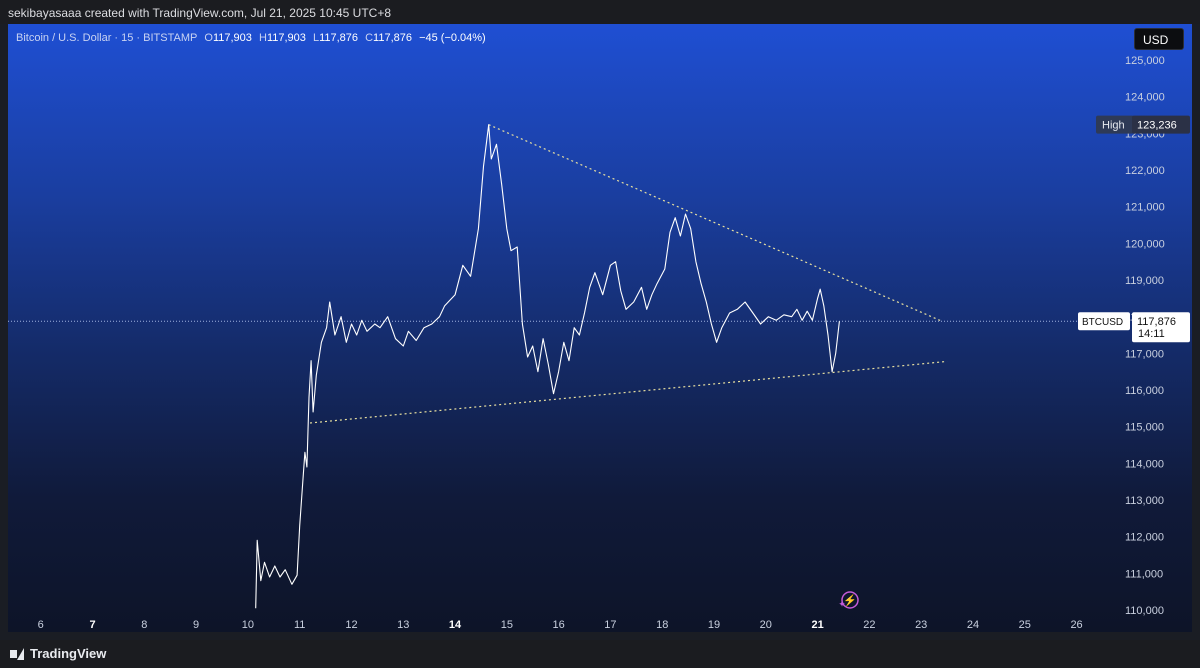 The image size is (1200, 668). What do you see at coordinates (339, 38) in the screenshot?
I see `low-value: 117,876` at bounding box center [339, 38].